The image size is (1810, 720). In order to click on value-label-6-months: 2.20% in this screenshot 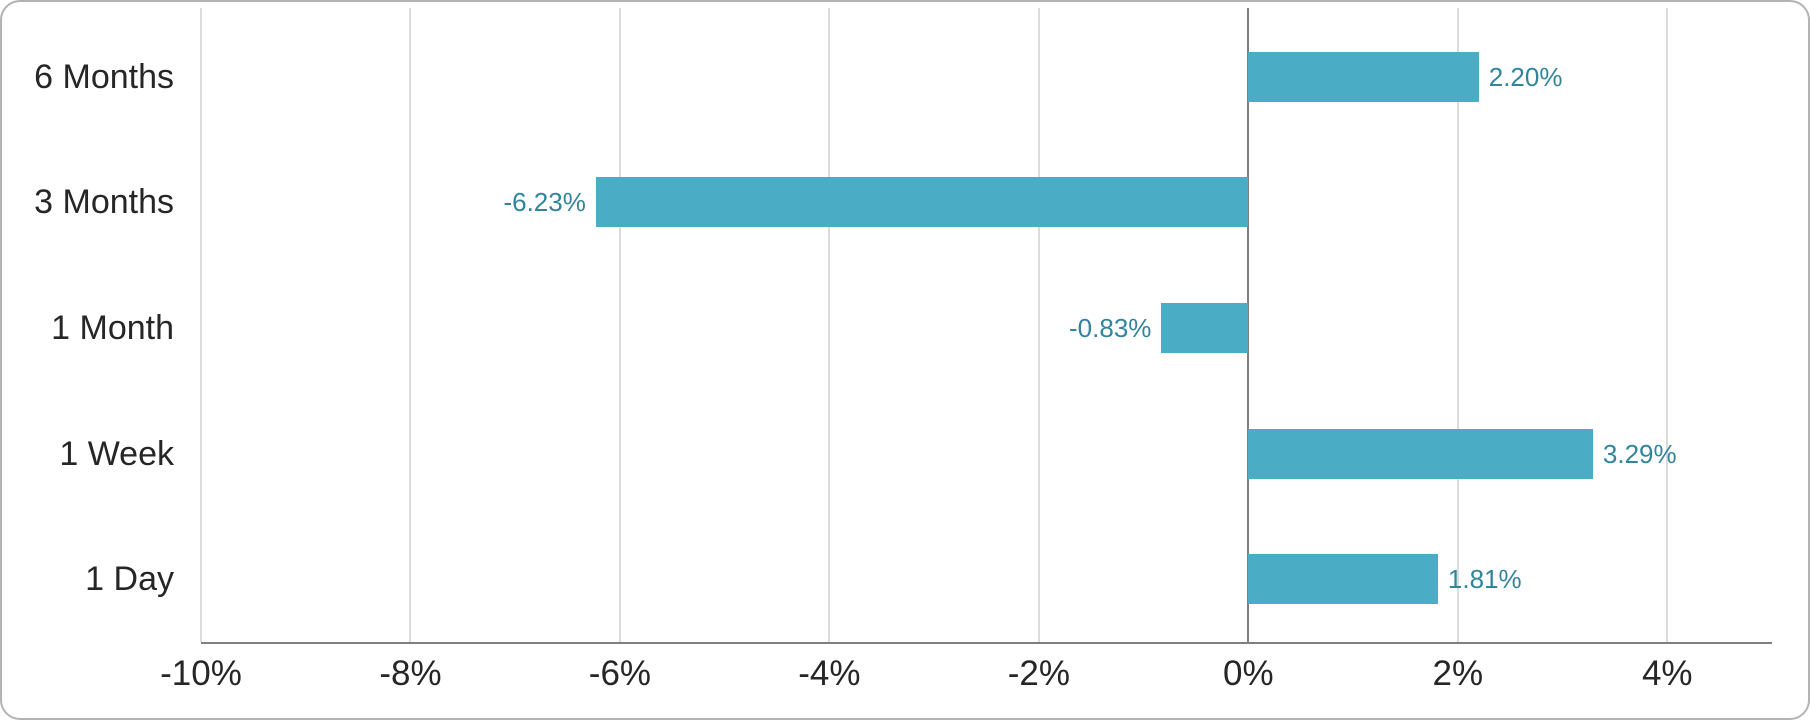, I will do `click(1525, 76)`.